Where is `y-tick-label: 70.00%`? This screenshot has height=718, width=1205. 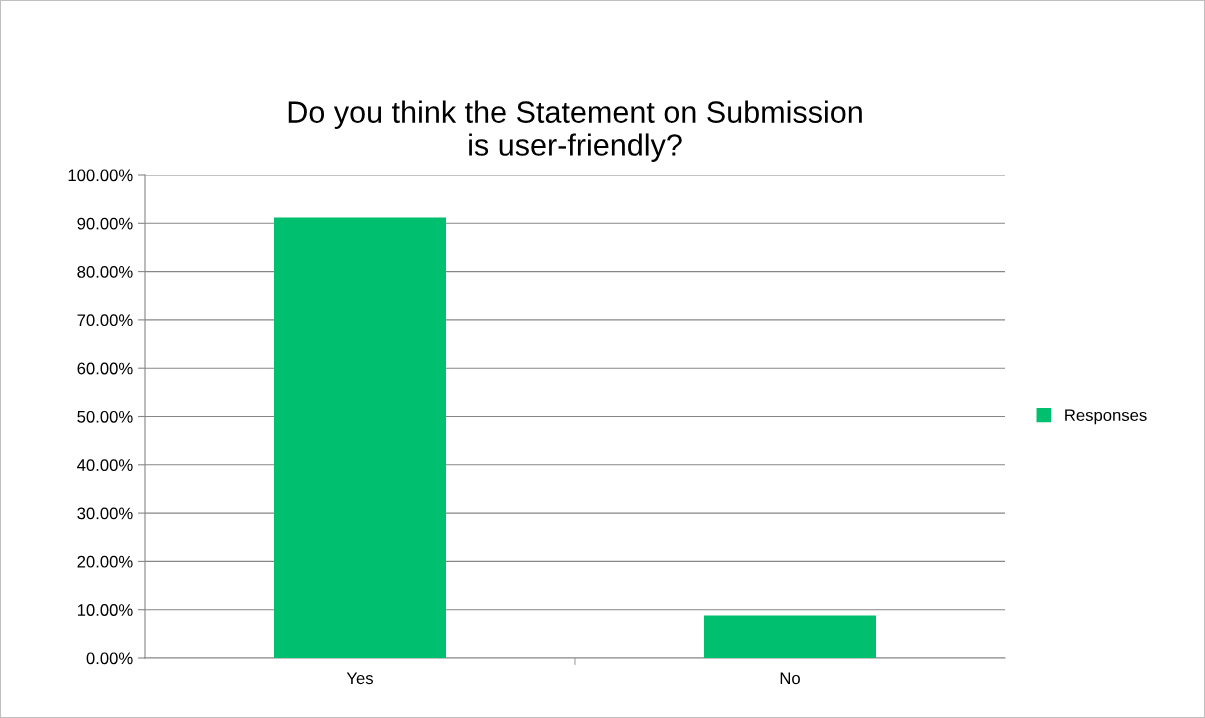 y-tick-label: 70.00% is located at coordinates (105, 320).